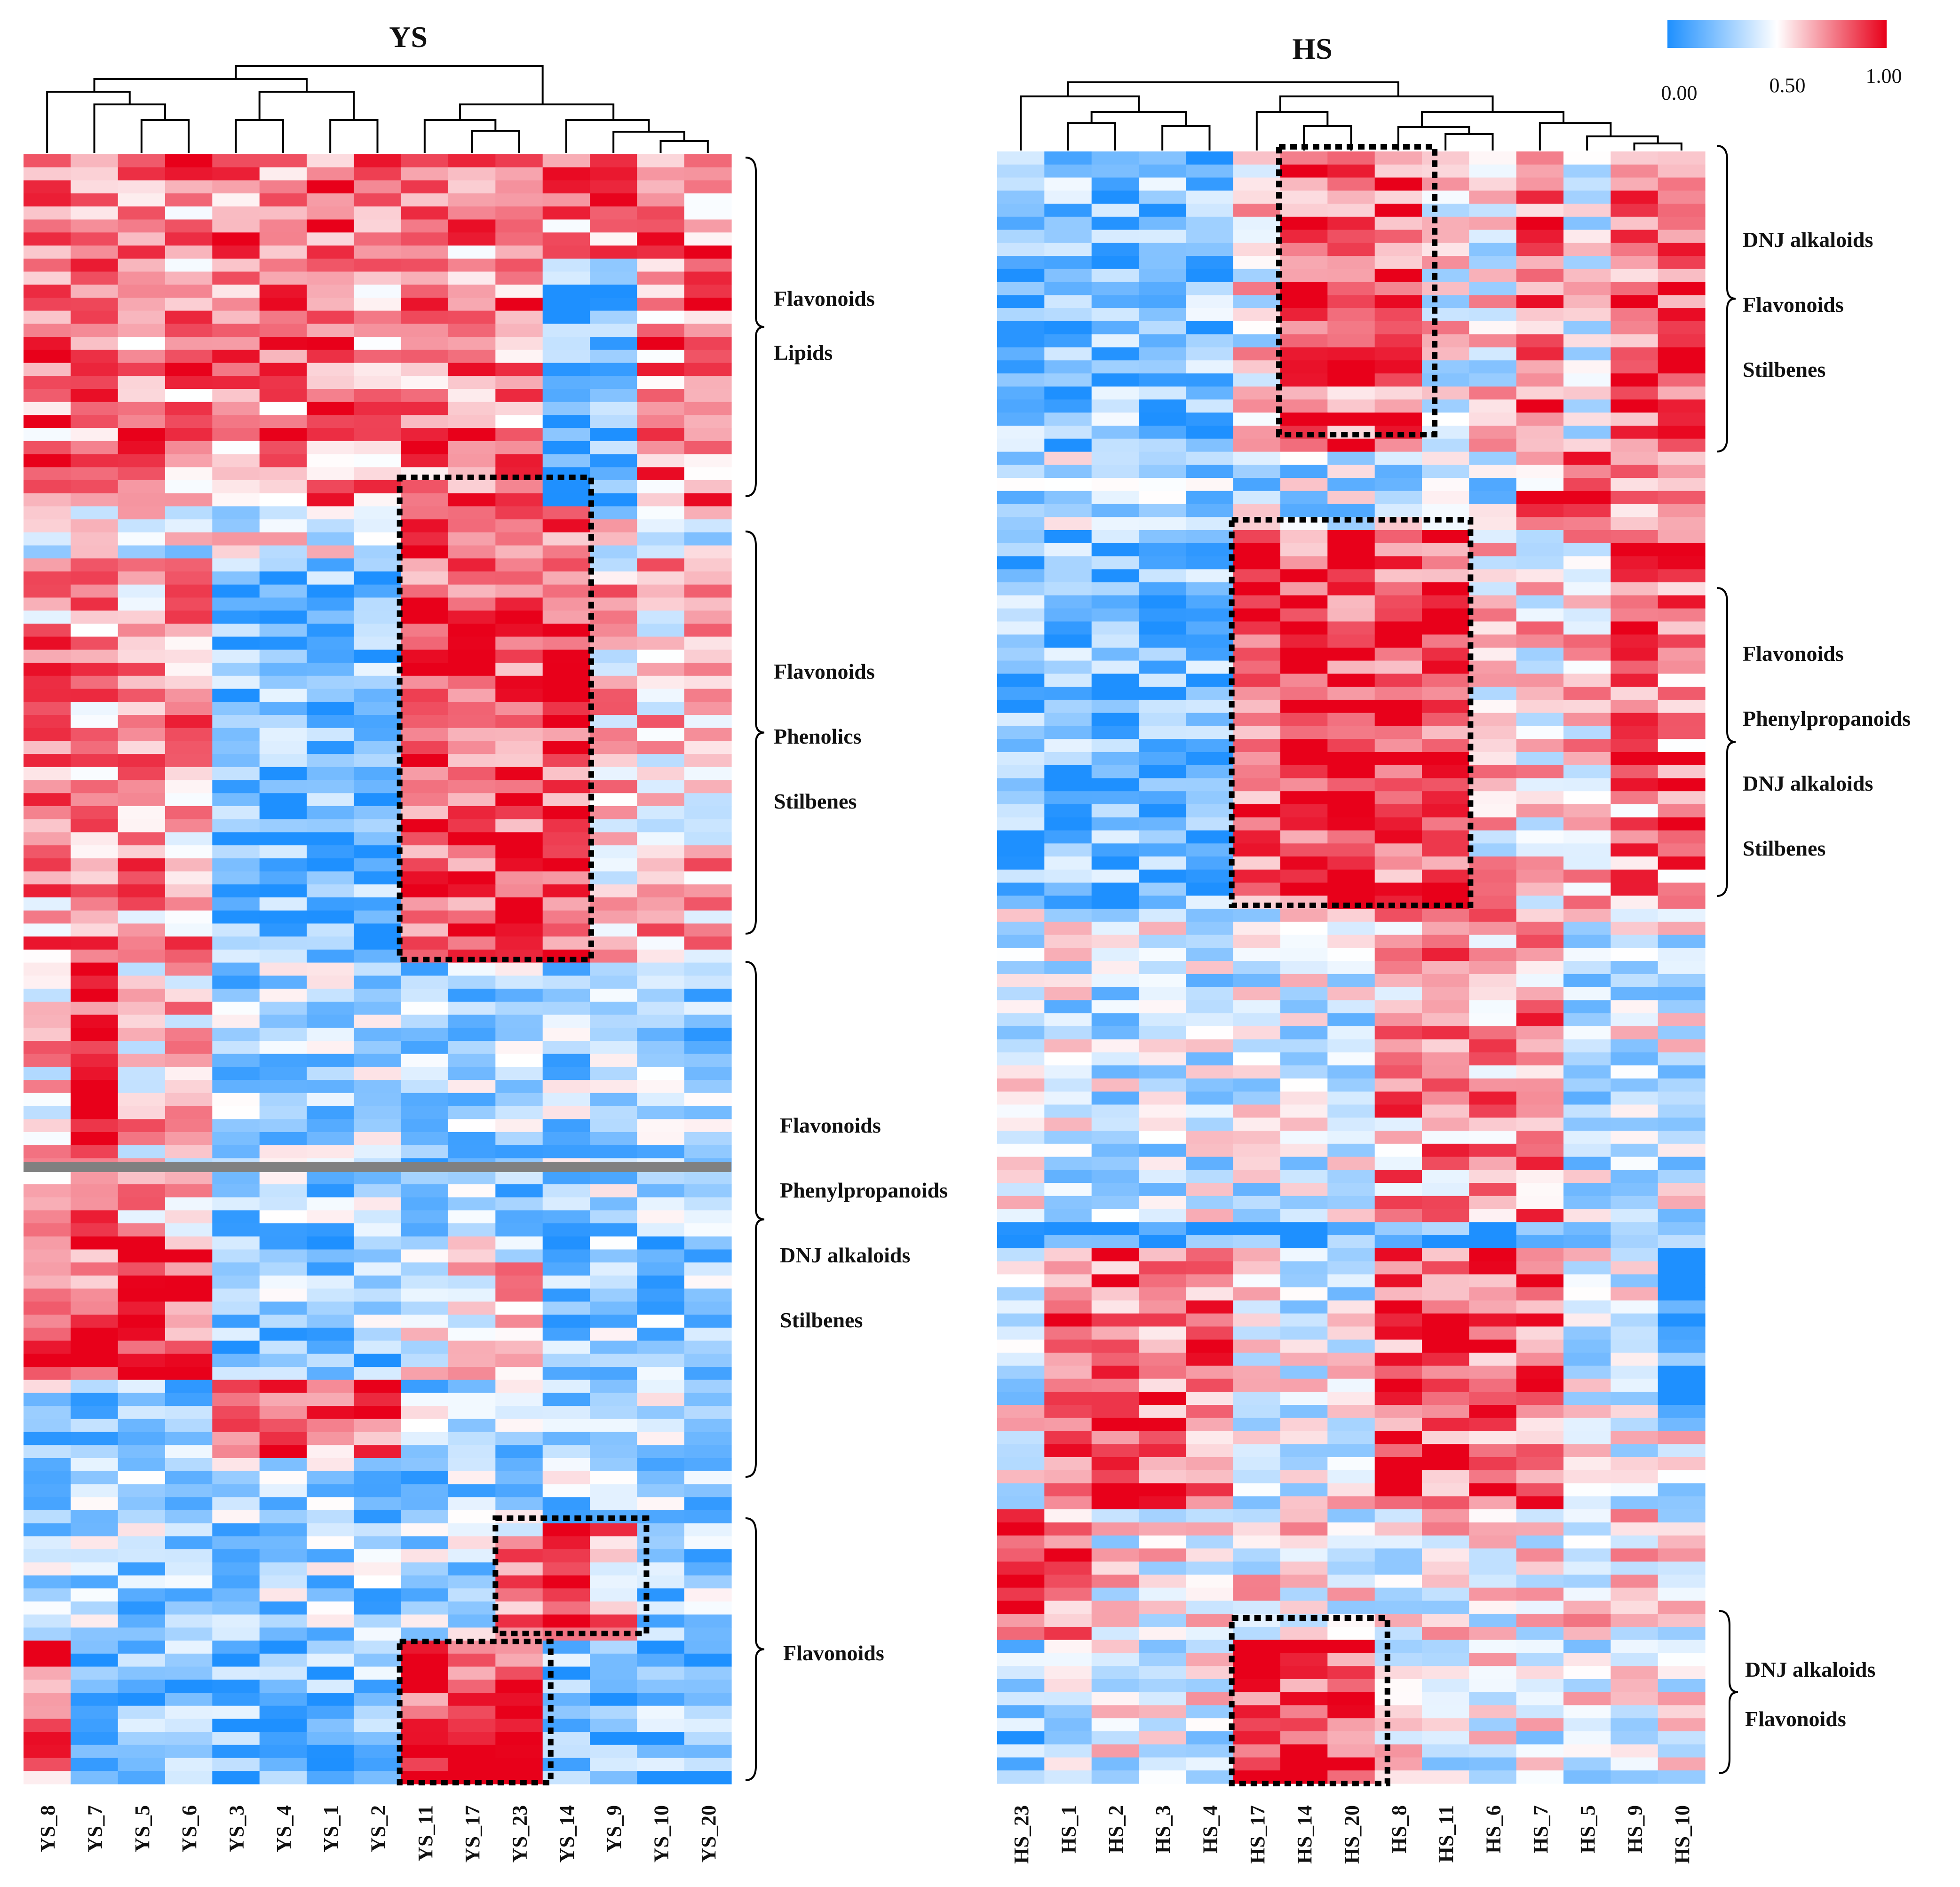 Image resolution: width=1960 pixels, height=1887 pixels. Describe the element at coordinates (755, 733) in the screenshot. I see `ys-bracket` at that location.